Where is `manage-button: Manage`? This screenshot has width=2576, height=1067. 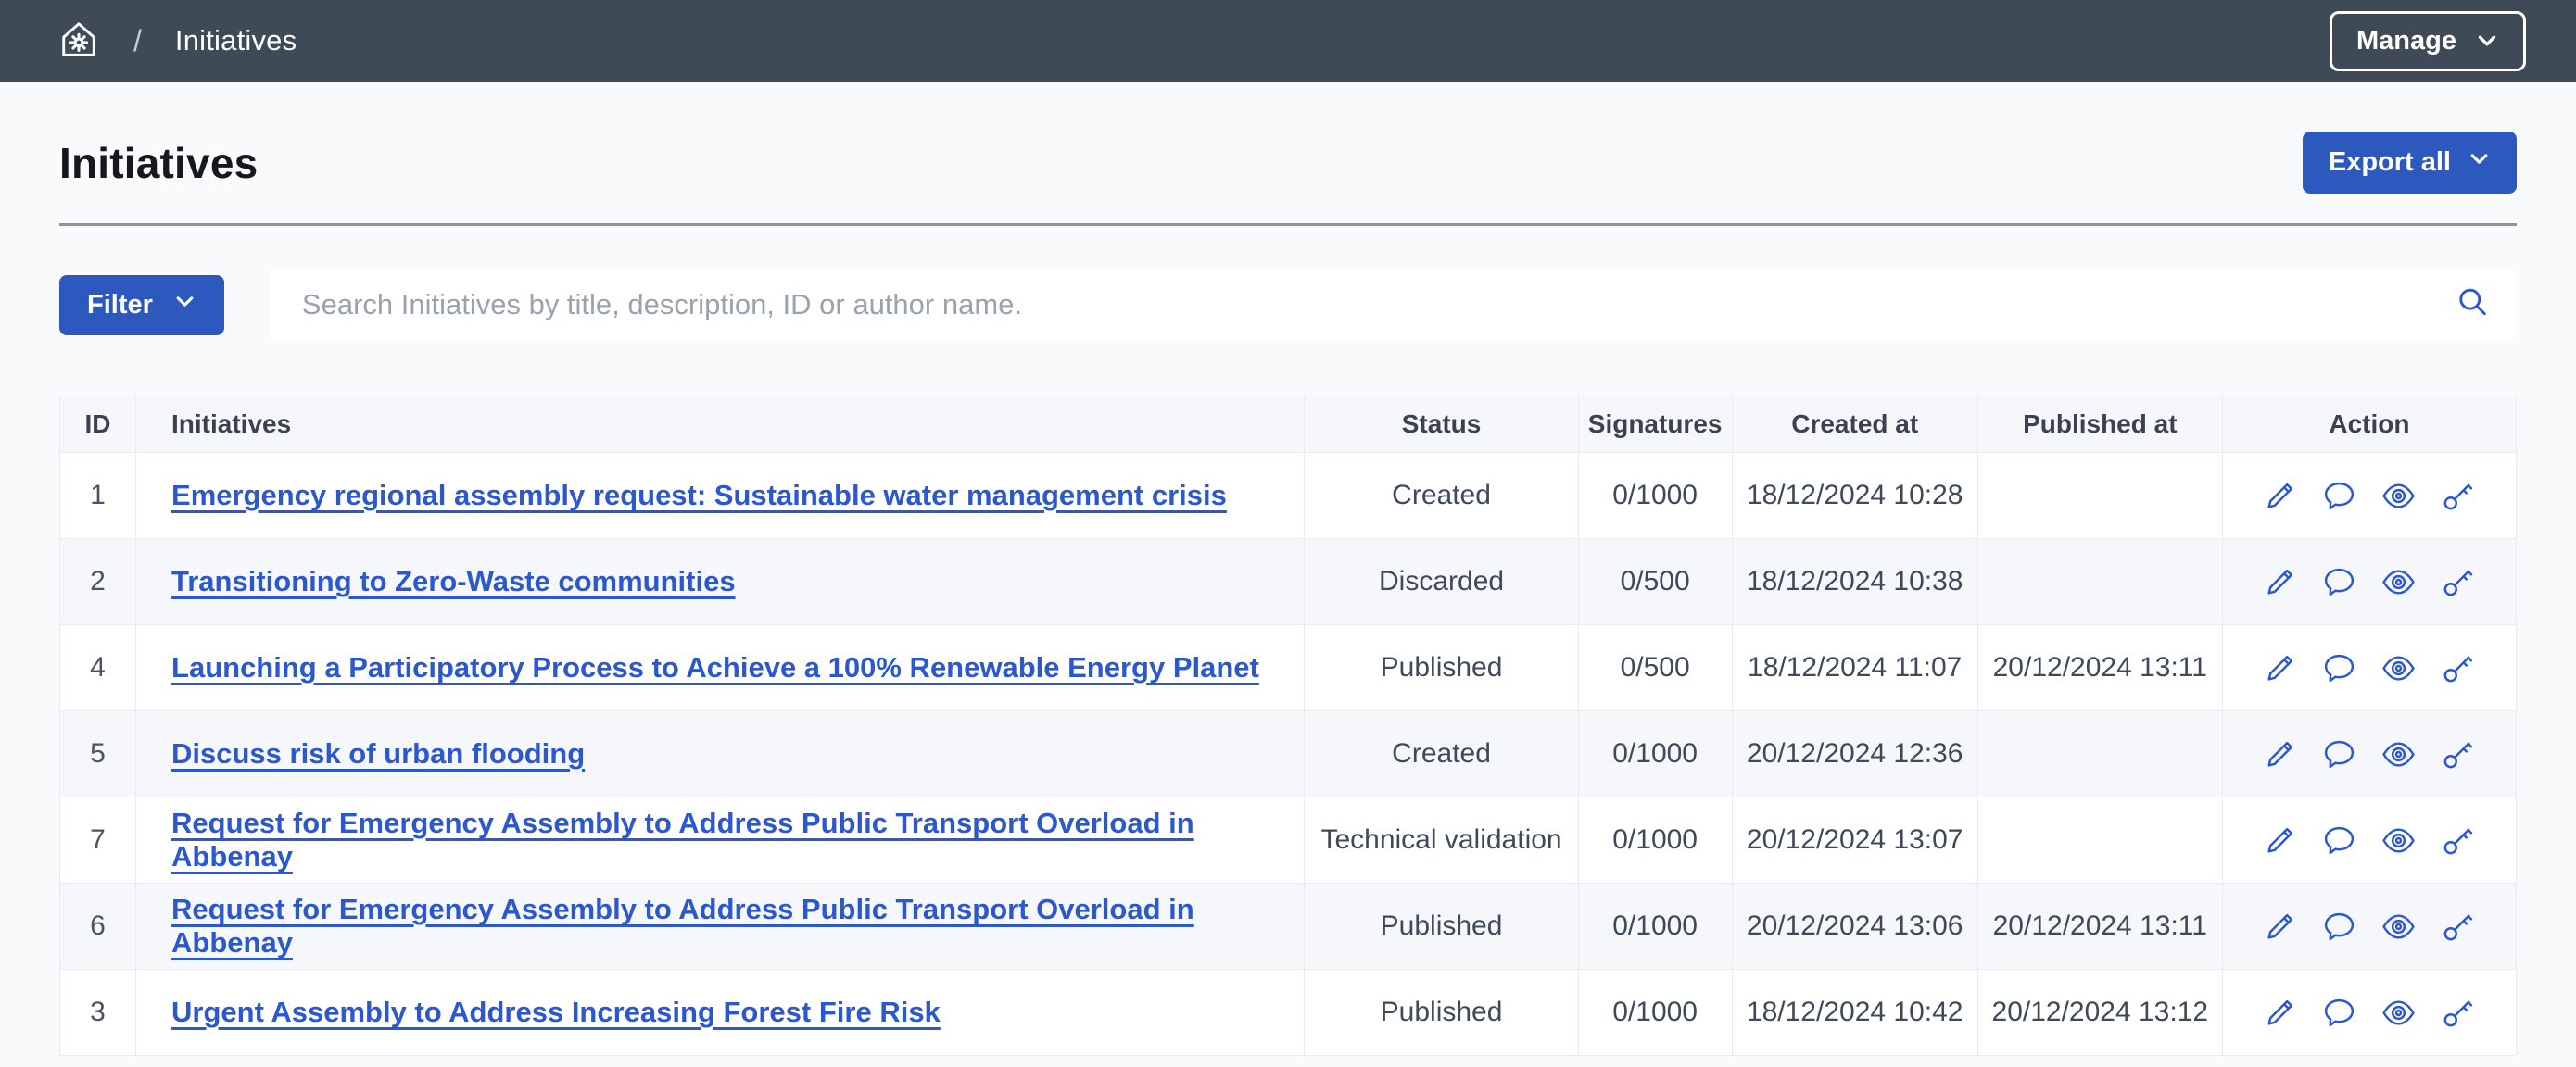 manage-button: Manage is located at coordinates (2428, 41).